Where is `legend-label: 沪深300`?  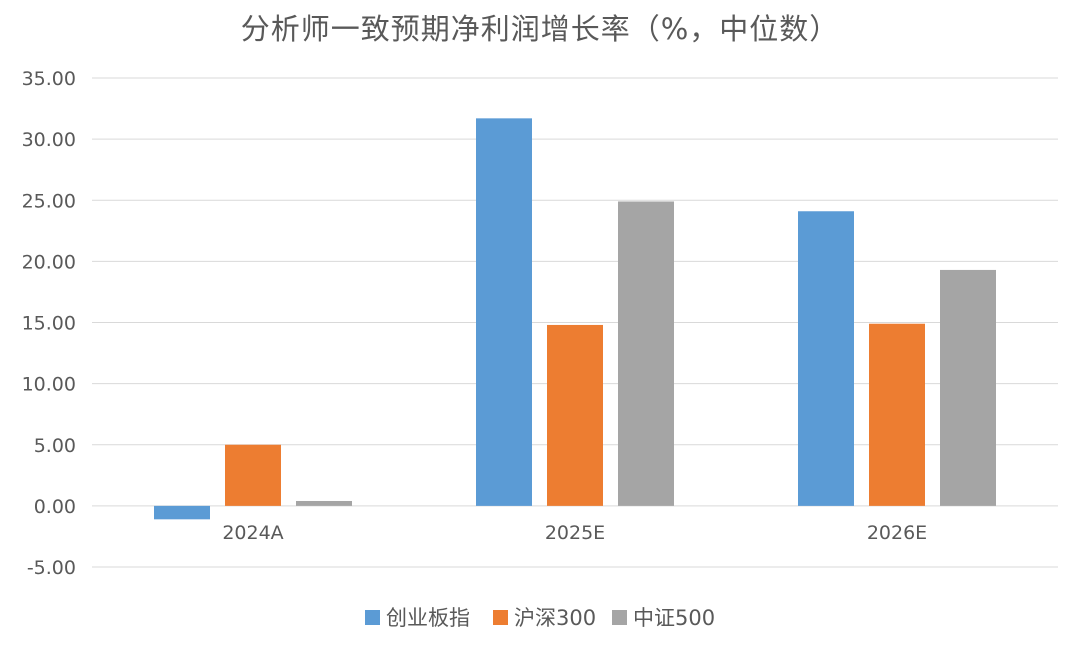
legend-label: 沪深300 is located at coordinates (555, 618).